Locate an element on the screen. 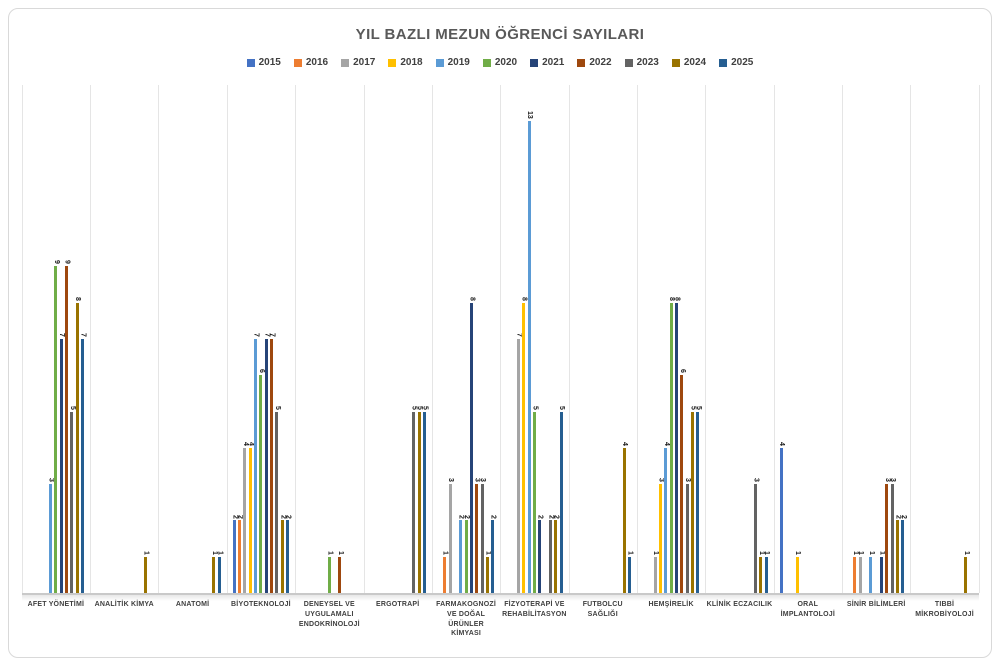 Image resolution: width=1000 pixels, height=666 pixels. x-axis-label-si̇ni̇r-bi̇li̇mleri̇: SİNİR BİLİMLERİ is located at coordinates (876, 604).